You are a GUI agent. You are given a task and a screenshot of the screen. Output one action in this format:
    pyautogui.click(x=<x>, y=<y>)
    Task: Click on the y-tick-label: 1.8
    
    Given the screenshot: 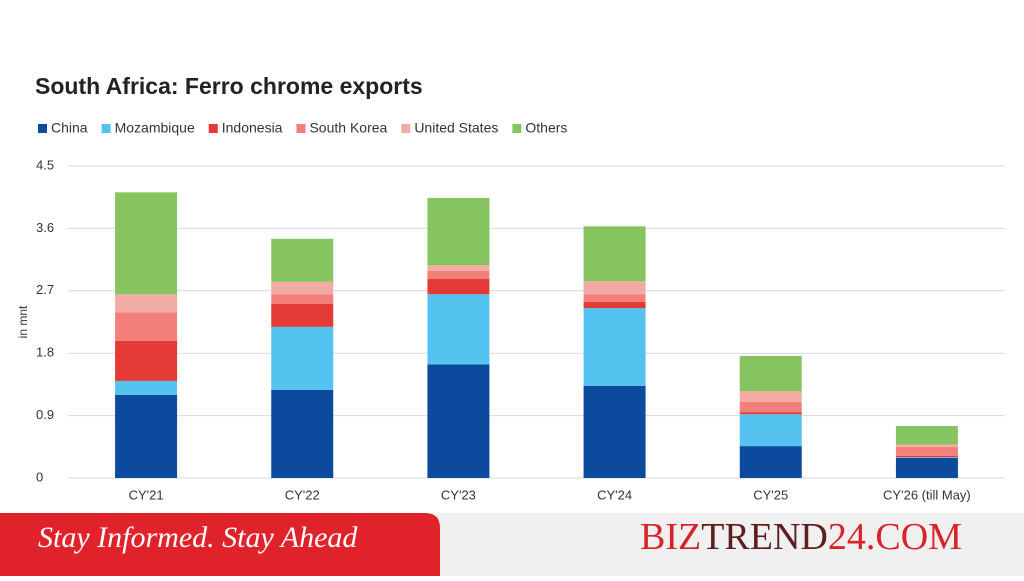 What is the action you would take?
    pyautogui.click(x=45, y=352)
    